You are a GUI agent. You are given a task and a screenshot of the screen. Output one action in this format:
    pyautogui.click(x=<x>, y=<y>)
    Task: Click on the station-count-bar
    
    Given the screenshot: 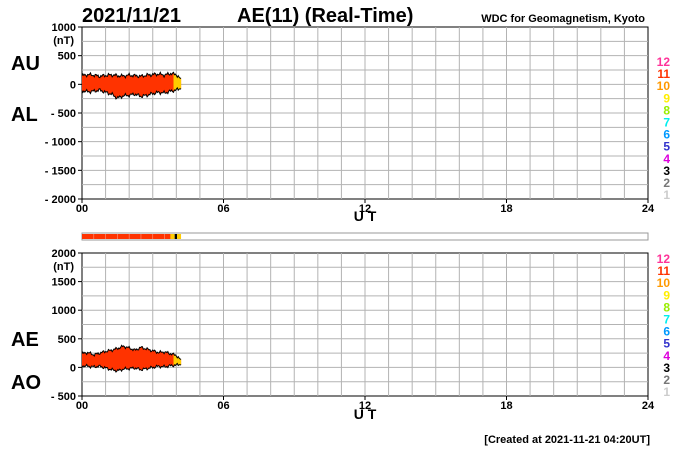 What is the action you would take?
    pyautogui.click(x=365, y=236)
    